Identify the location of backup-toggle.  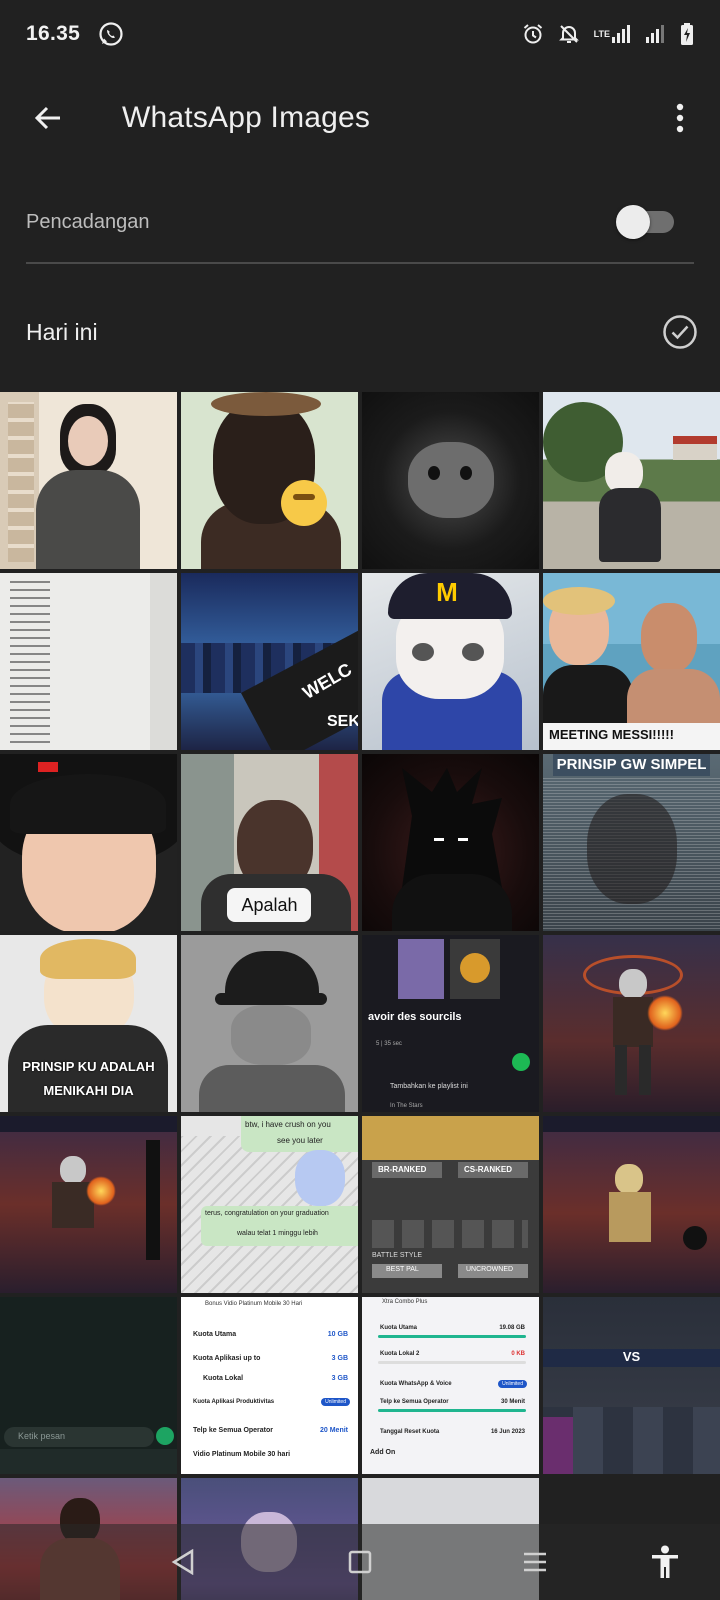
(645, 222).